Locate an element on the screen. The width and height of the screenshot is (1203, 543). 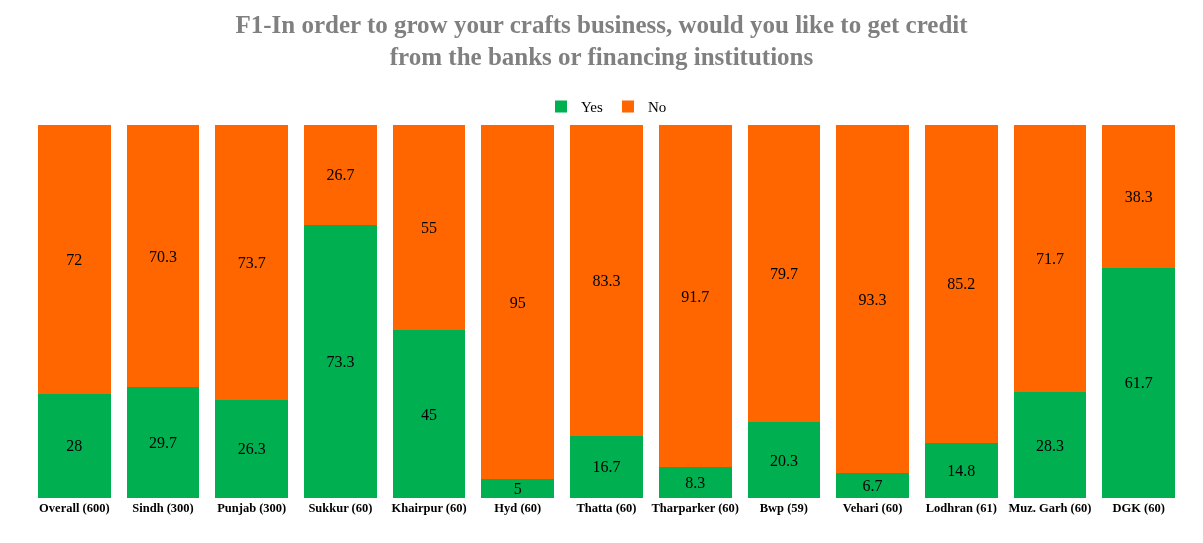
data-label: 91.7 is located at coordinates (695, 296).